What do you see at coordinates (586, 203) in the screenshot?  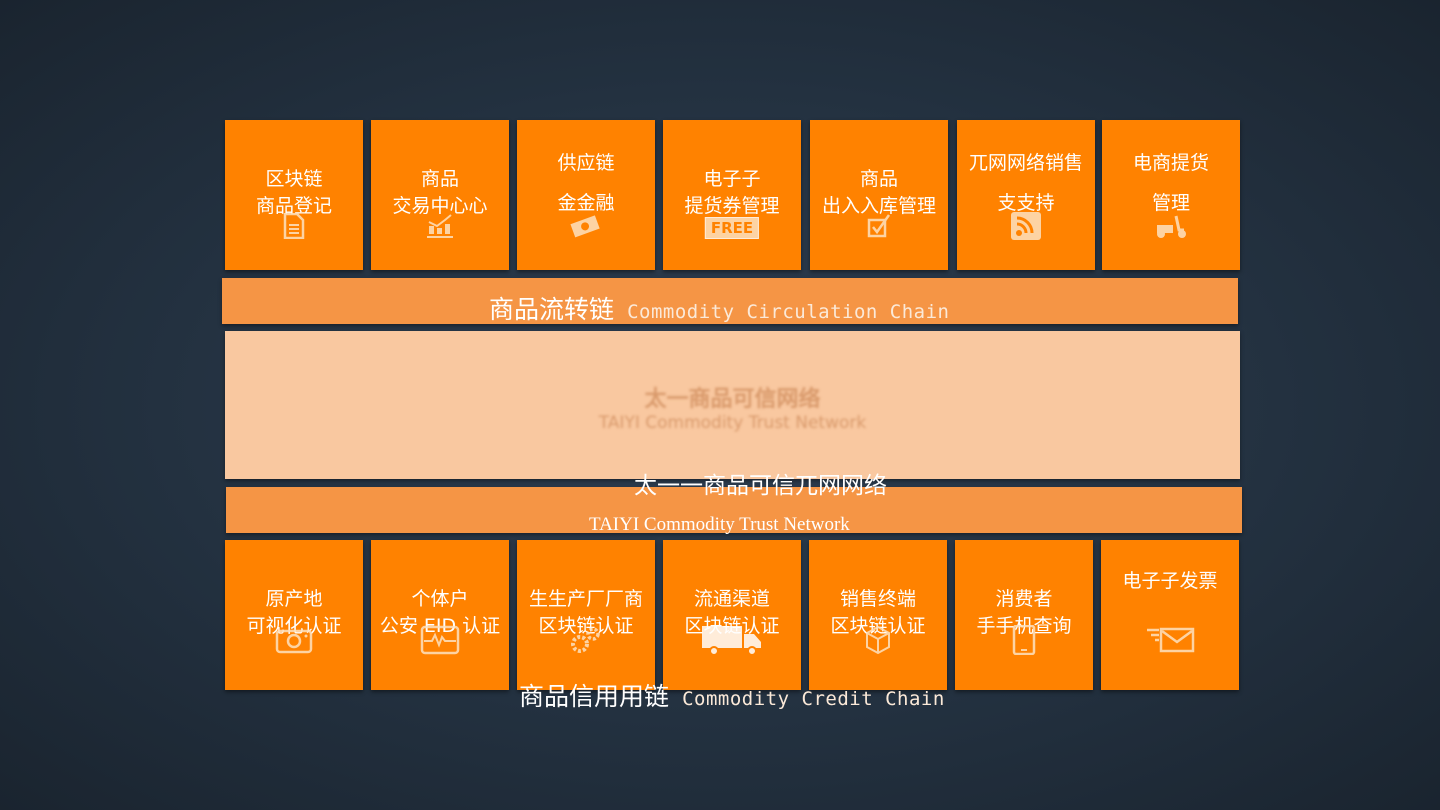 I see `tile-line2: 金金融` at bounding box center [586, 203].